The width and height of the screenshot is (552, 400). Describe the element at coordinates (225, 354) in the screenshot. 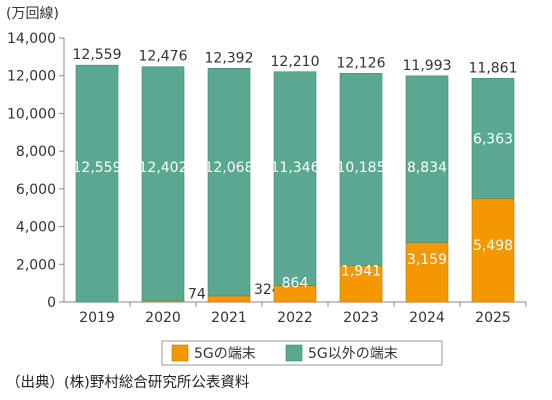

I see `legend-label-5g: 5Gの端末` at that location.